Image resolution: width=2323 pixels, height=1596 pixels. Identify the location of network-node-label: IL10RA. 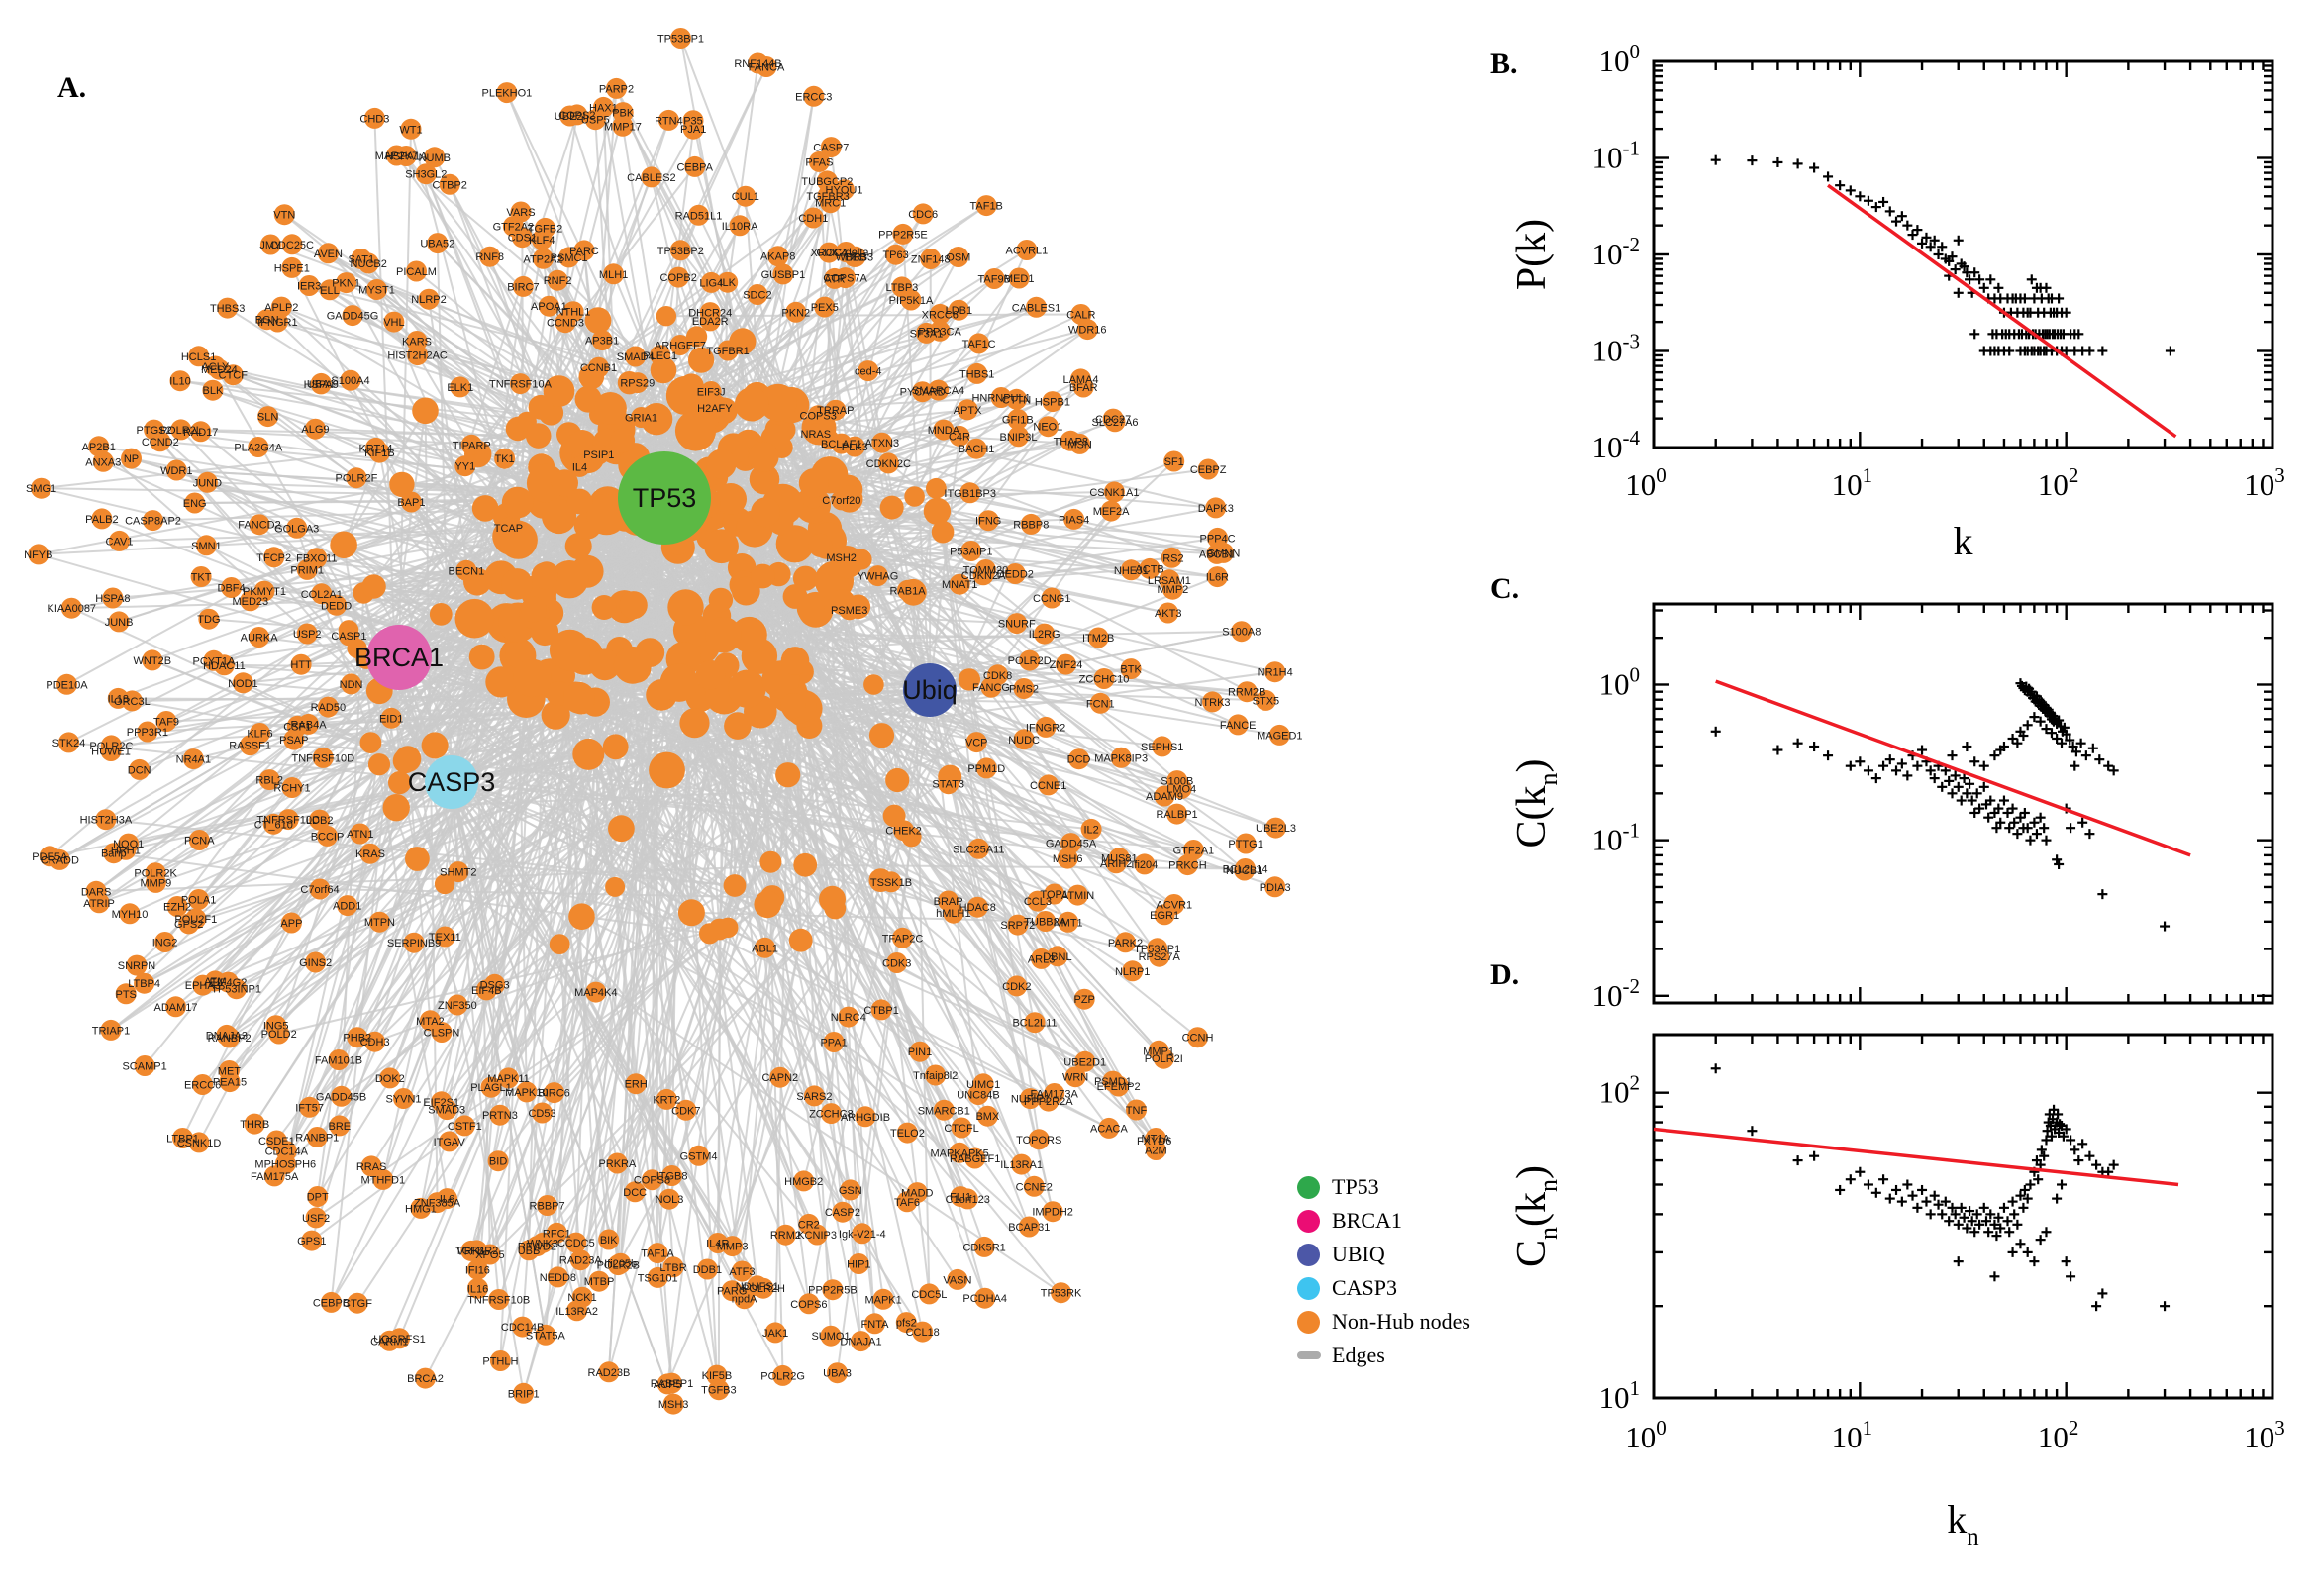
(740, 227).